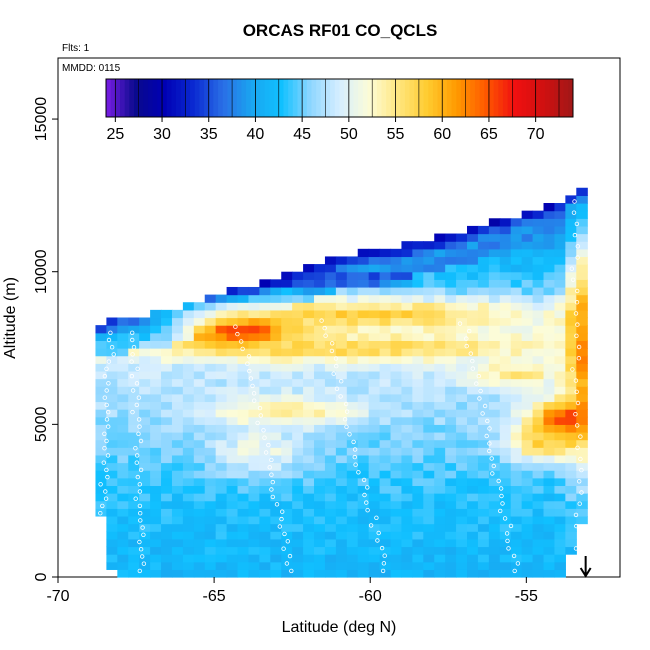  What do you see at coordinates (302, 134) in the screenshot?
I see `colorbar-tick-label: 45` at bounding box center [302, 134].